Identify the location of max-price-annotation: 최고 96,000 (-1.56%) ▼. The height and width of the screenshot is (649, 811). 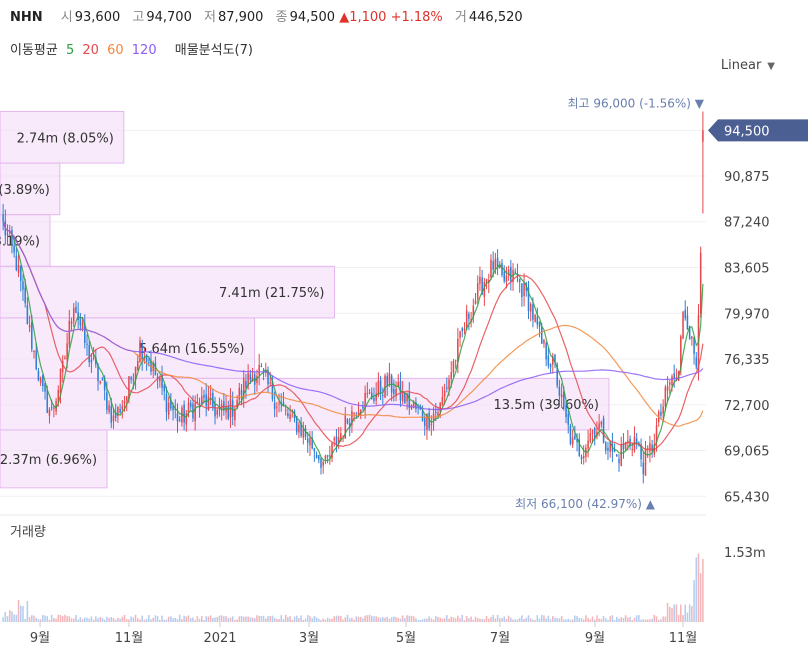
(635, 103).